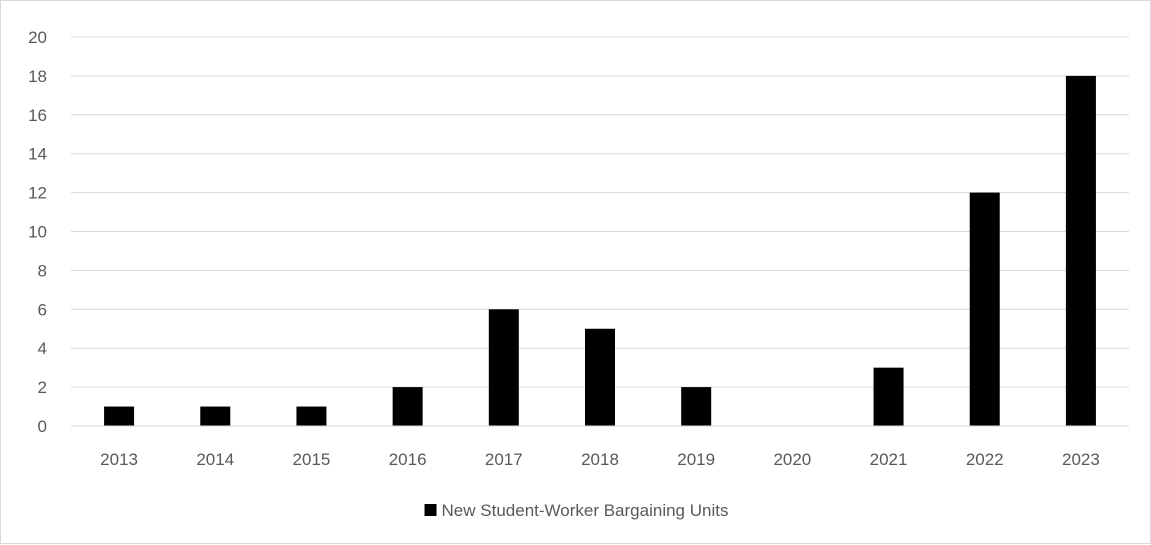 Image resolution: width=1151 pixels, height=545 pixels. Describe the element at coordinates (42, 309) in the screenshot. I see `y-tick-label-6: 6` at that location.